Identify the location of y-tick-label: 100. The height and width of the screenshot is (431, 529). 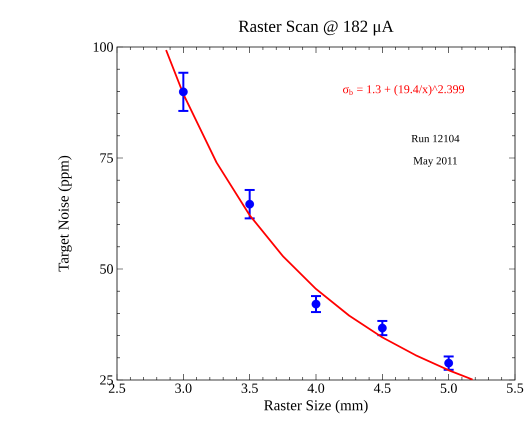
(103, 47).